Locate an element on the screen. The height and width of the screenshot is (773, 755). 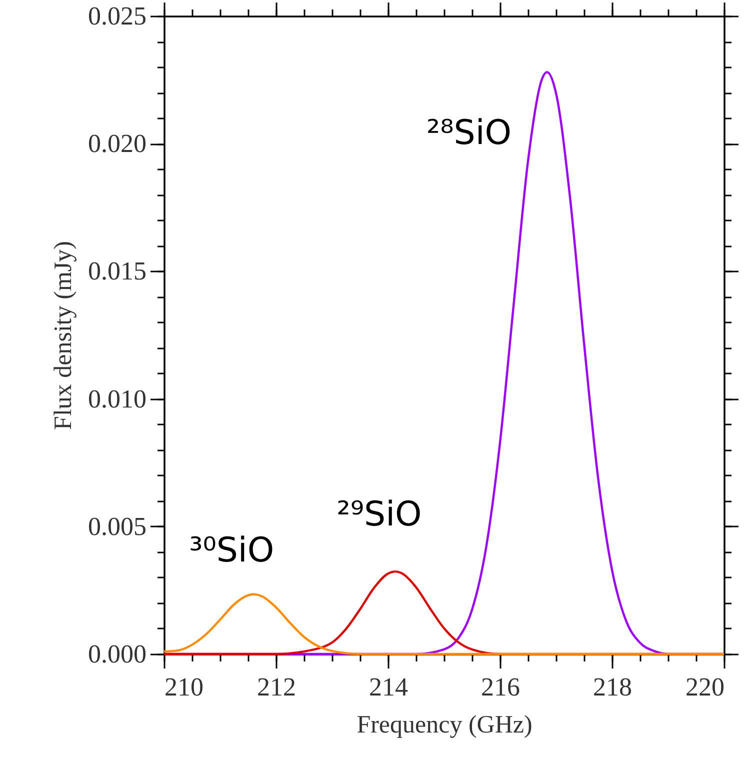
x-tick-label: 210 is located at coordinates (184, 687).